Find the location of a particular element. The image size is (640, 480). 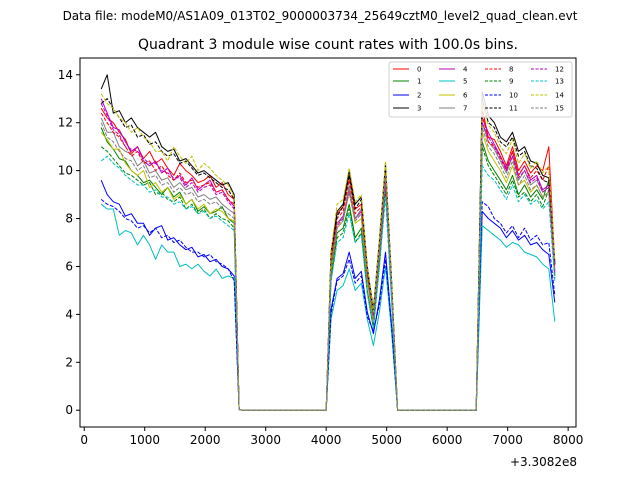

legend-label-1: 1 is located at coordinates (419, 82).